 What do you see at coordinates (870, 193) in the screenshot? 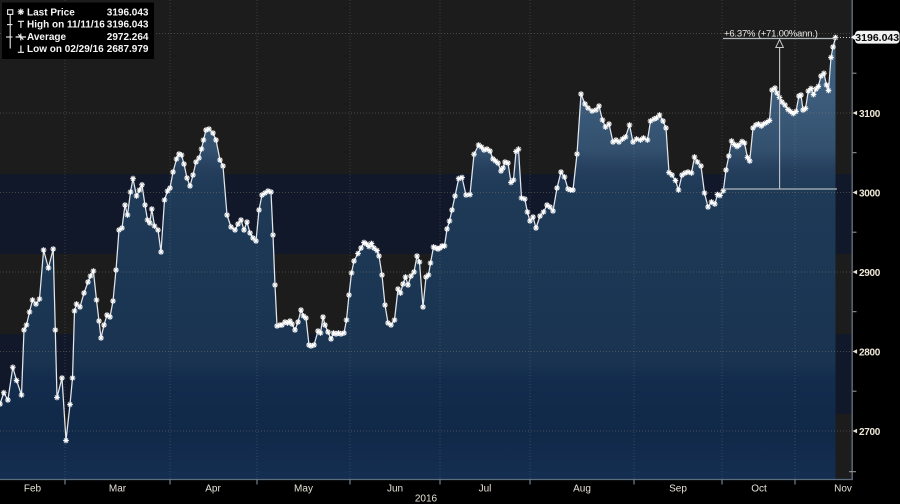
I see `svg-text: 3000` at bounding box center [870, 193].